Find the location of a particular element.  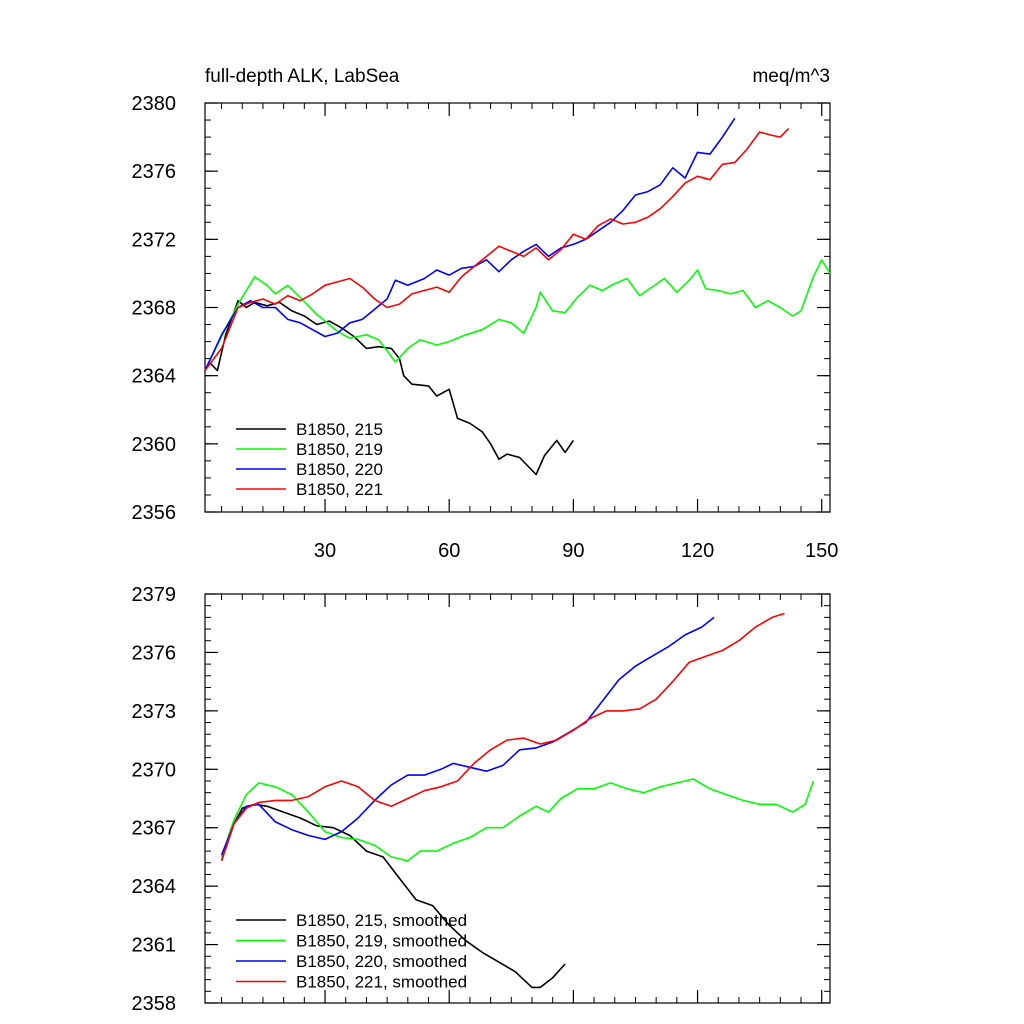

legend-label: B1850, 221, smoothed is located at coordinates (381, 982).